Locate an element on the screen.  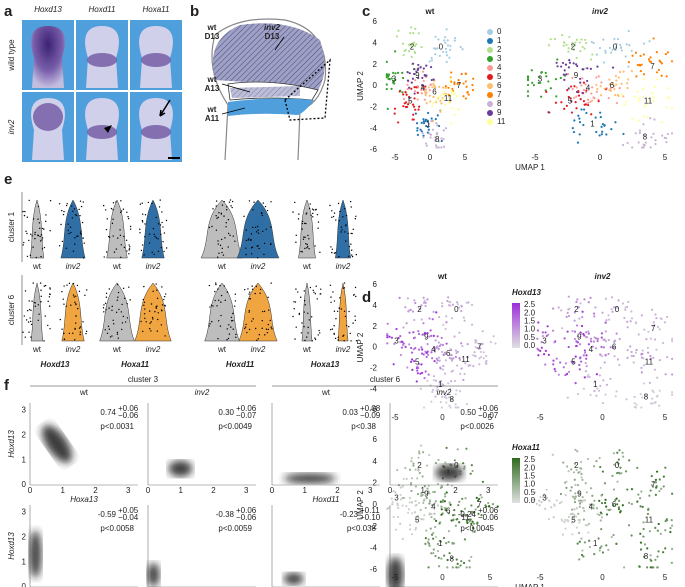
ci-upper: +0.06 is located at coordinates (488, 510).